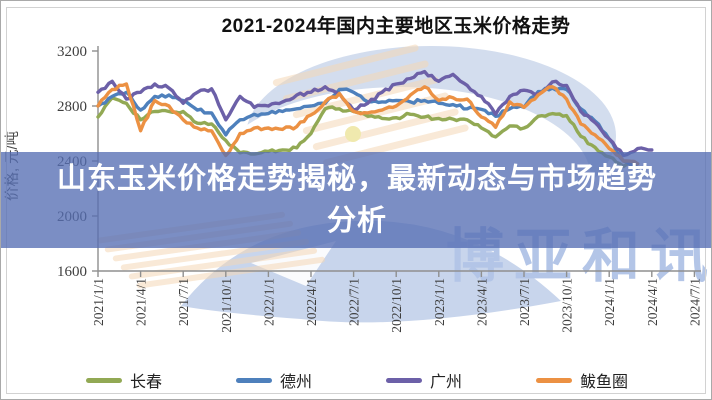 This screenshot has width=712, height=400. Describe the element at coordinates (567, 305) in the screenshot. I see `x-tick-label: 2023/10/1` at that location.